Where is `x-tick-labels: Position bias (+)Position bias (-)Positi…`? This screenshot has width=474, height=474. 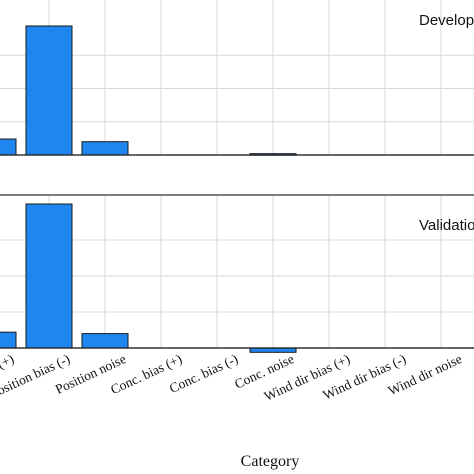 x-tick-labels: Position bias (+)Position bias (-)Positi… is located at coordinates (237, 377).